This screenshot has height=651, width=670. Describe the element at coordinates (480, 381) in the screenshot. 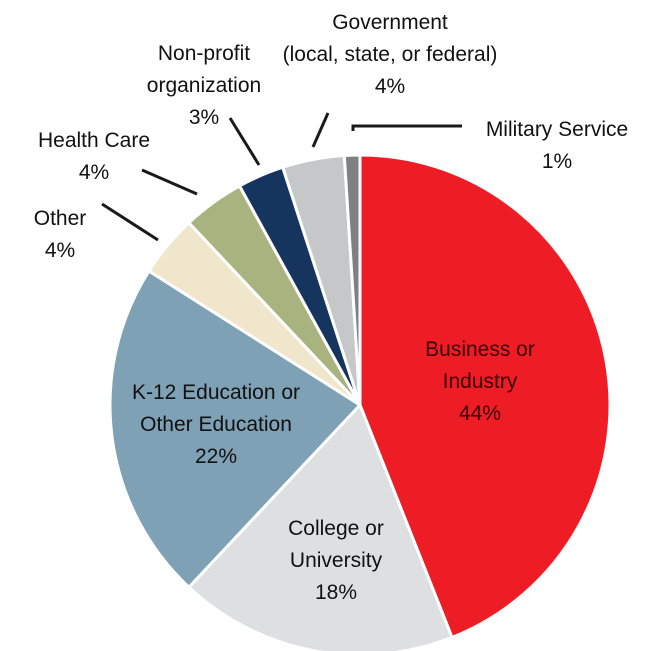

I see `slice-label-business-or-industry: Business or Industry 44%` at that location.